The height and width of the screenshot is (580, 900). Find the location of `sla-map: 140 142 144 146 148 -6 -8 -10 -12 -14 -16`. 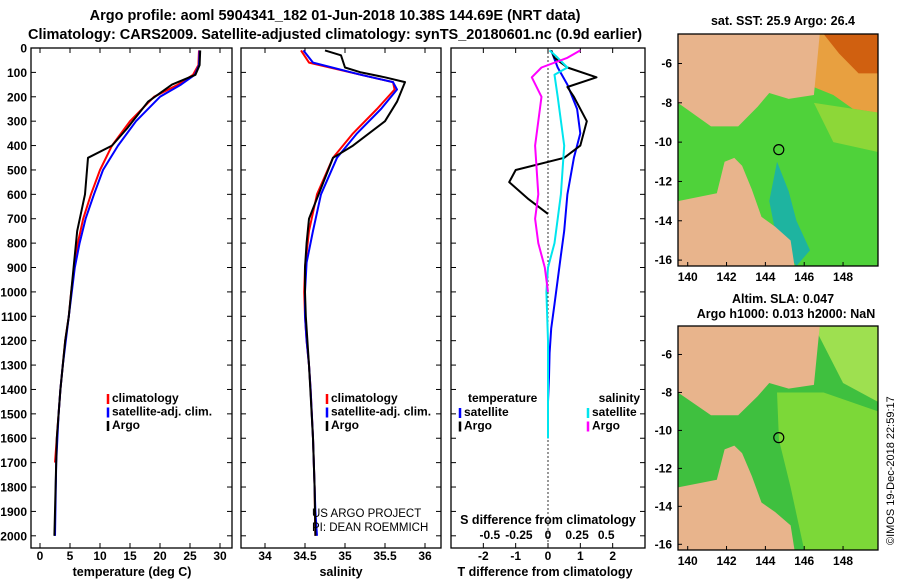

sla-map: 140 142 144 146 148 -6 -8 -10 -12 -14 -16 is located at coordinates (767, 446).